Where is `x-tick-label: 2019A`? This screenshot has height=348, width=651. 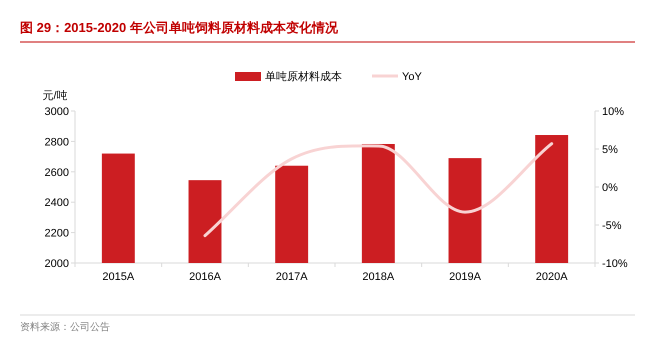
x-tick-label: 2019A is located at coordinates (465, 277).